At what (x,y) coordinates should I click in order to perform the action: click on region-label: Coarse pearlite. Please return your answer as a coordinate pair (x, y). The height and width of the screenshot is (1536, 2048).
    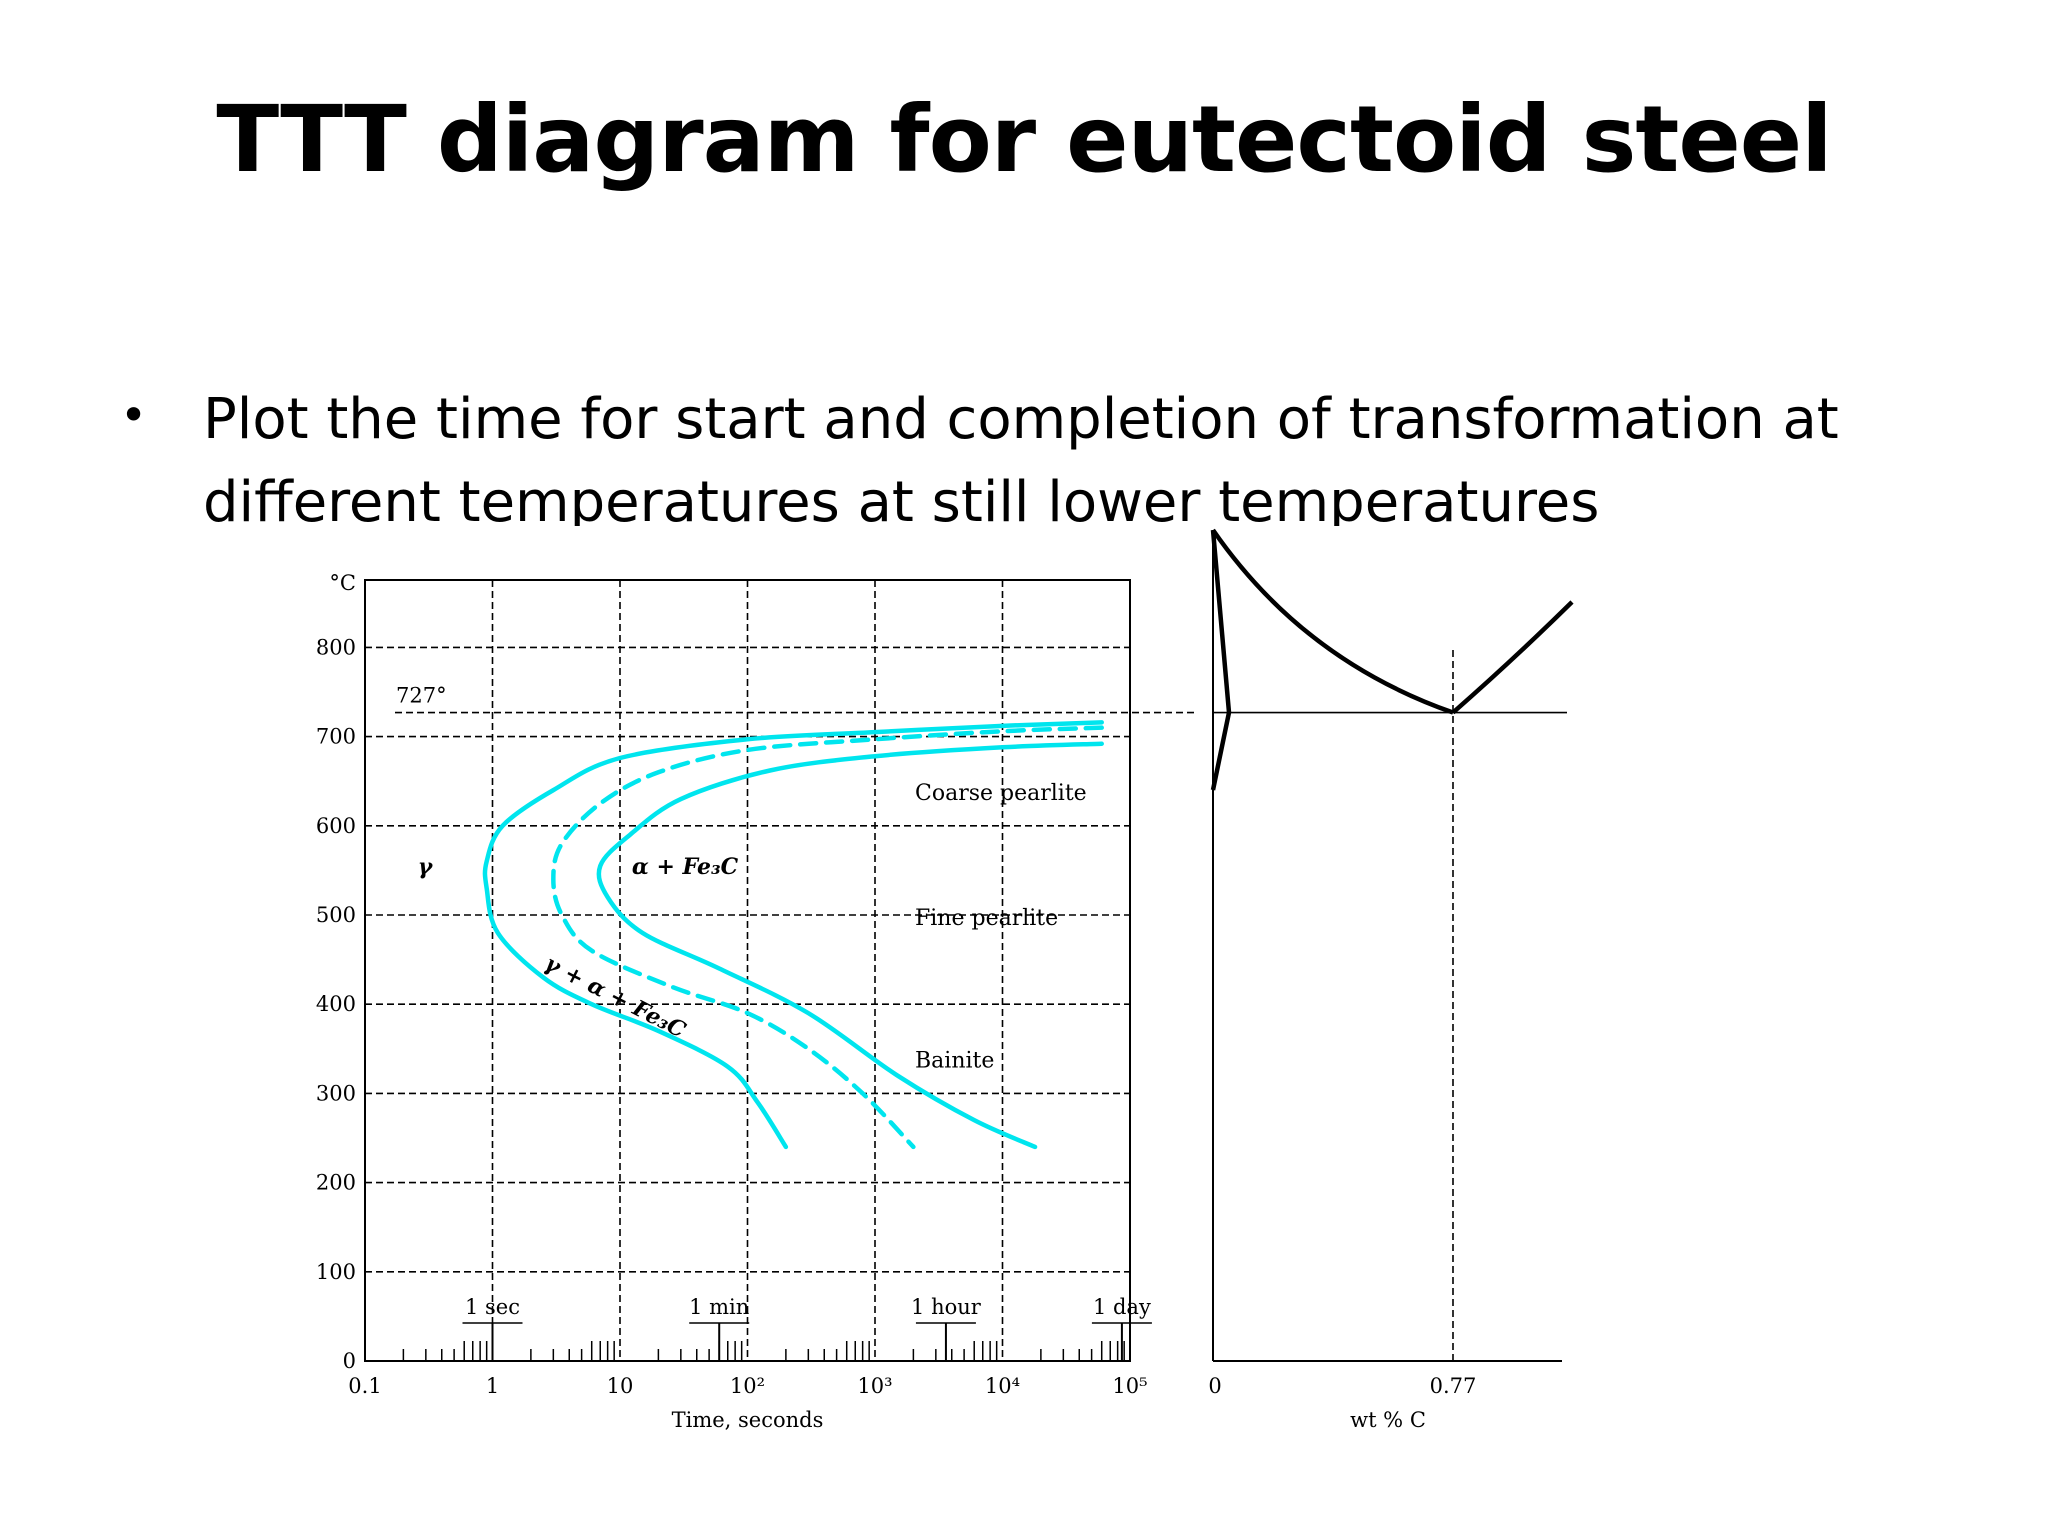
    Looking at the image, I should click on (1001, 793).